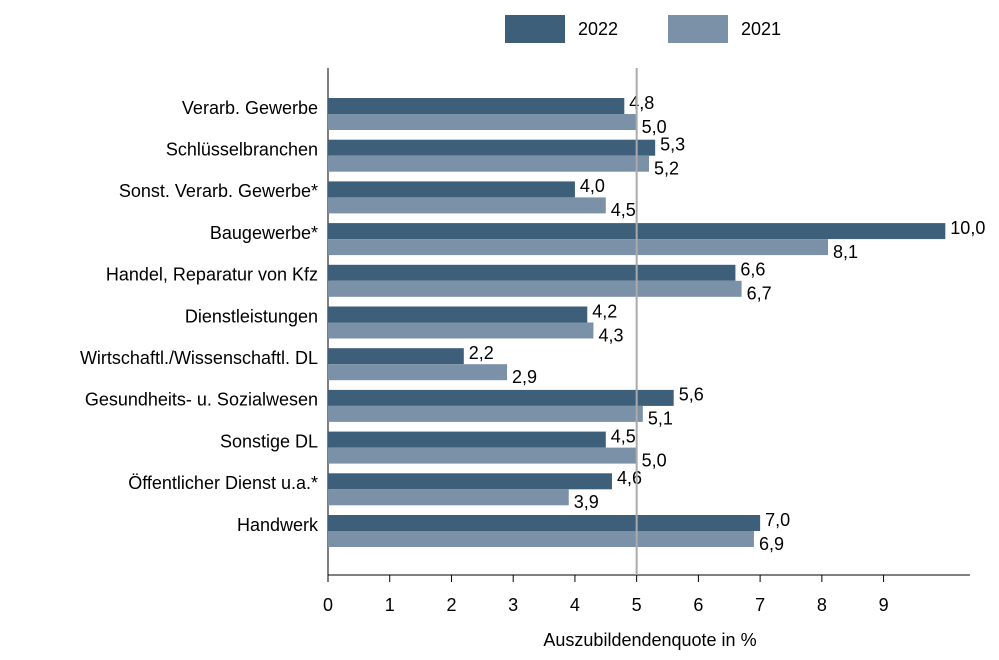 The height and width of the screenshot is (660, 999). I want to click on category-label: Sonstige DL, so click(269, 441).